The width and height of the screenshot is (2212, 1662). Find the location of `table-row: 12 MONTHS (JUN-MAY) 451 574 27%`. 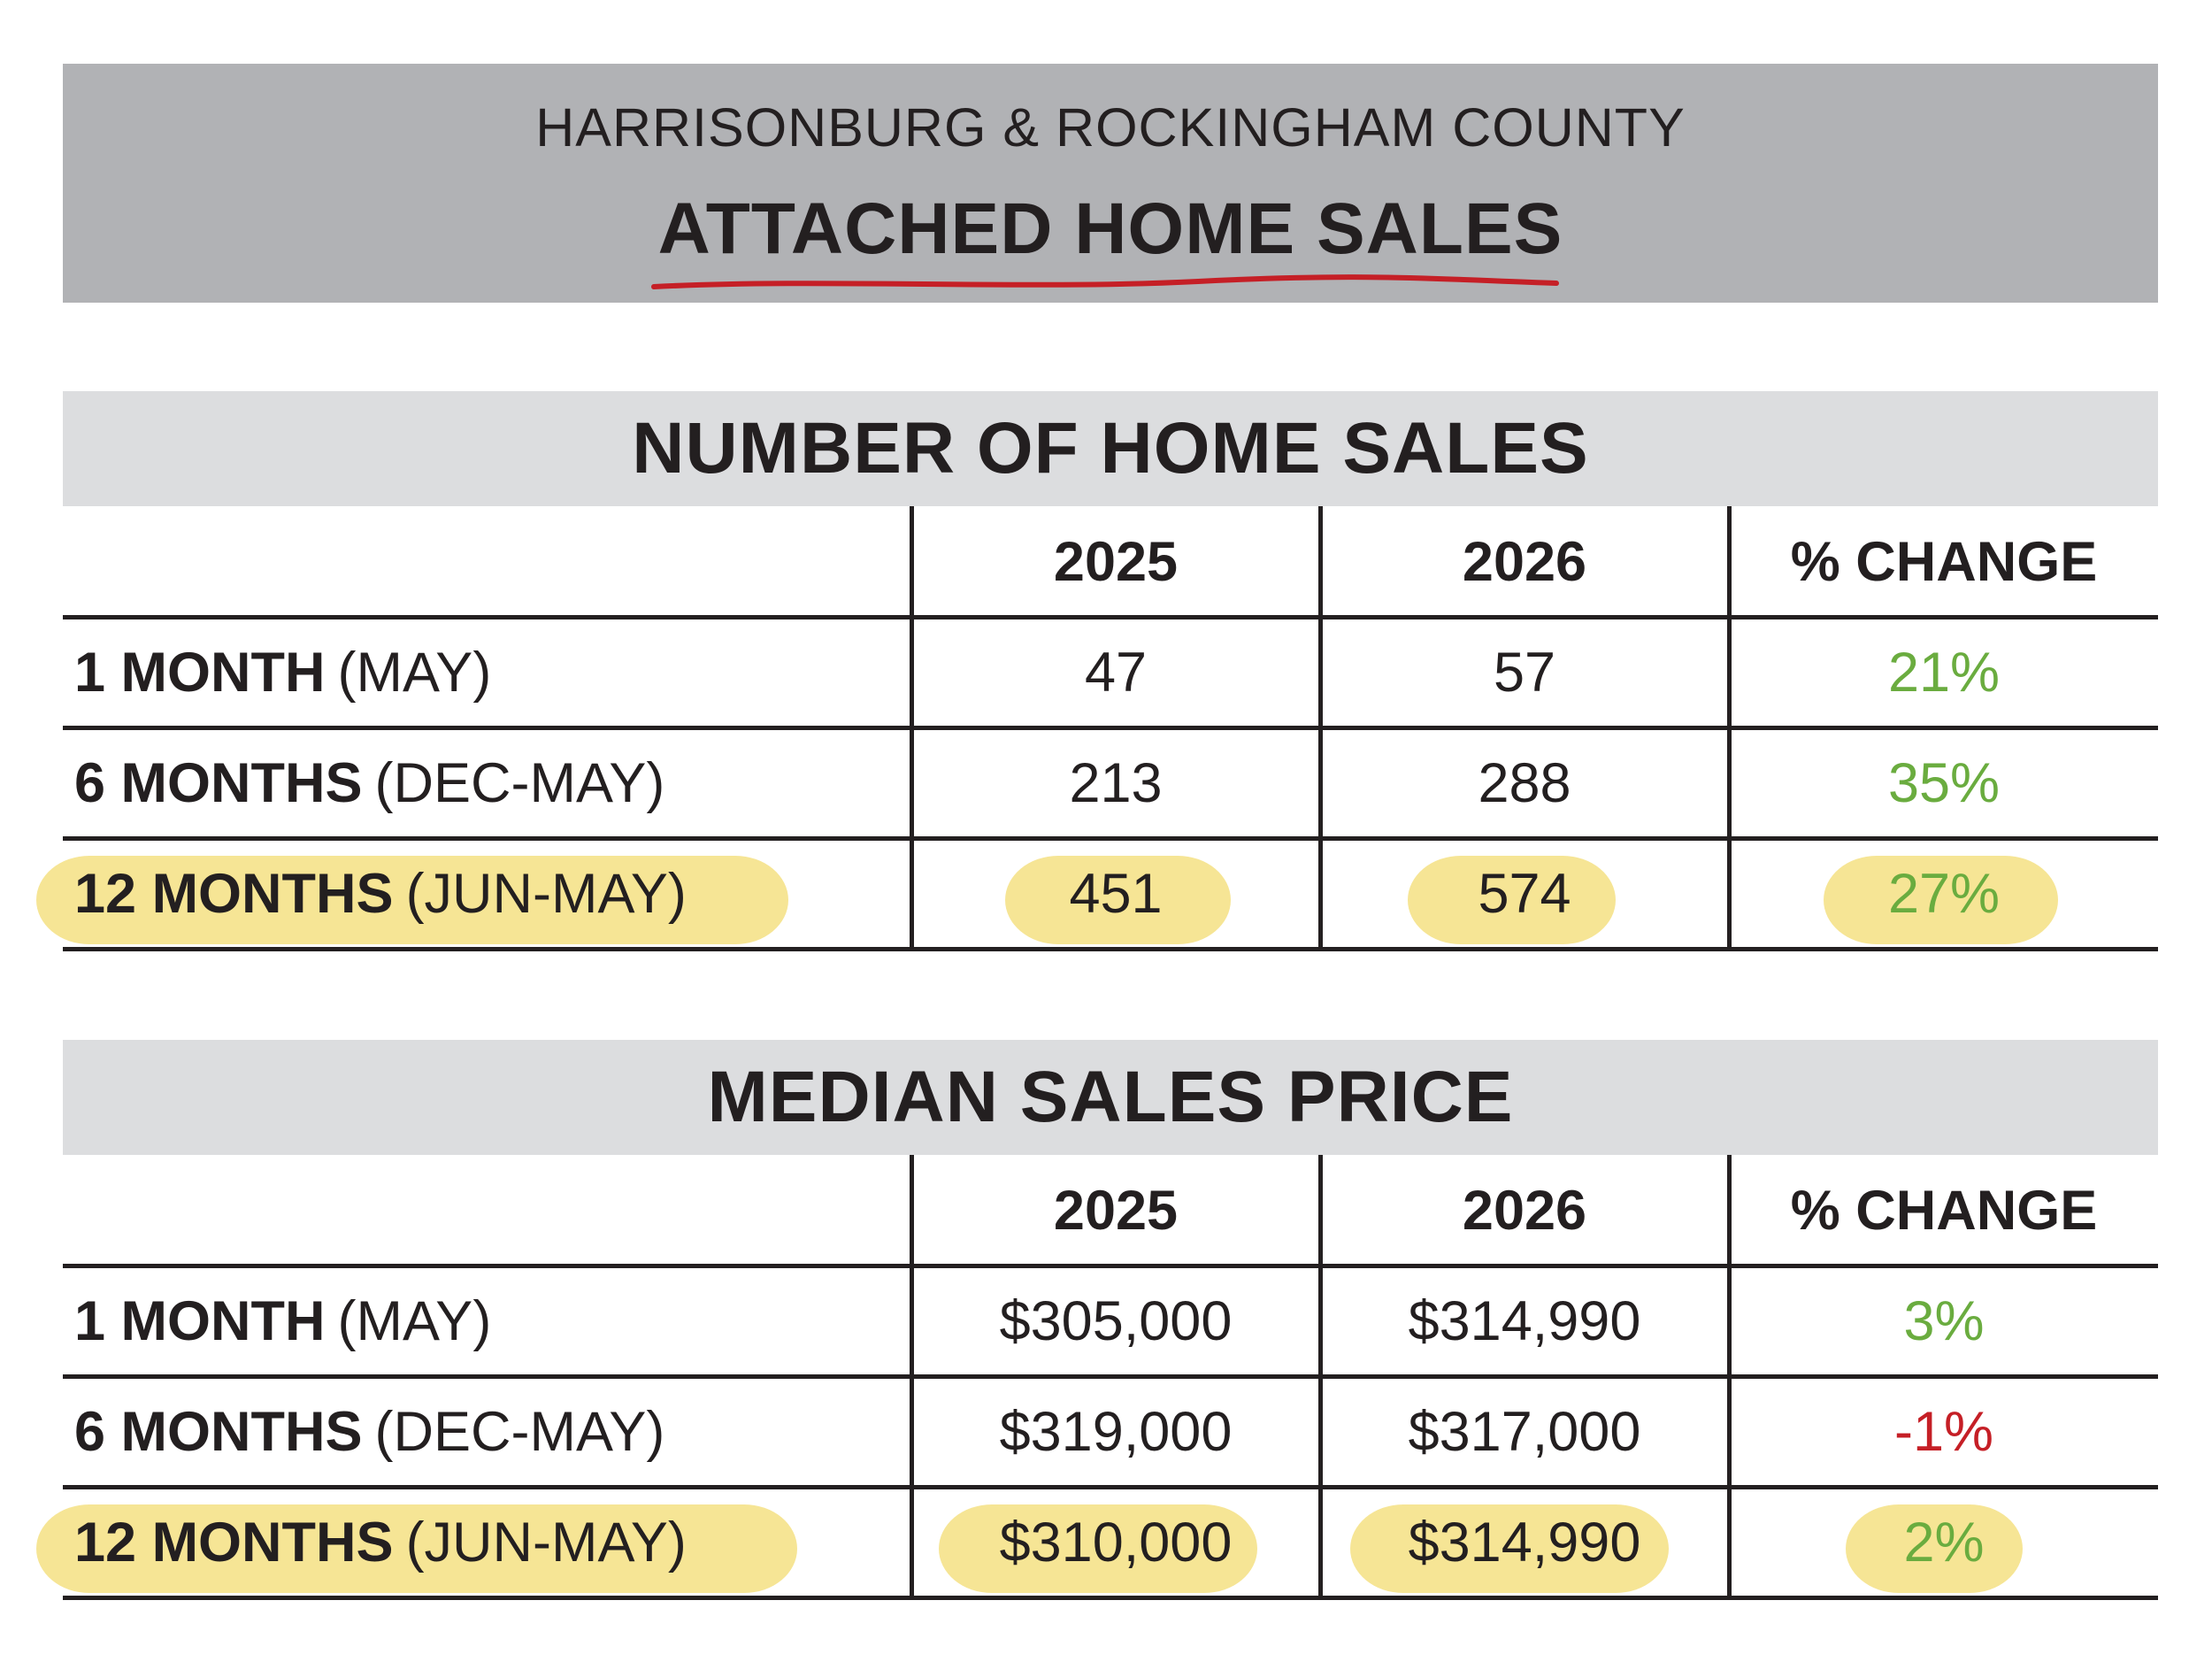

table-row: 12 MONTHS (JUN-MAY) 451 574 27% is located at coordinates (1110, 893).